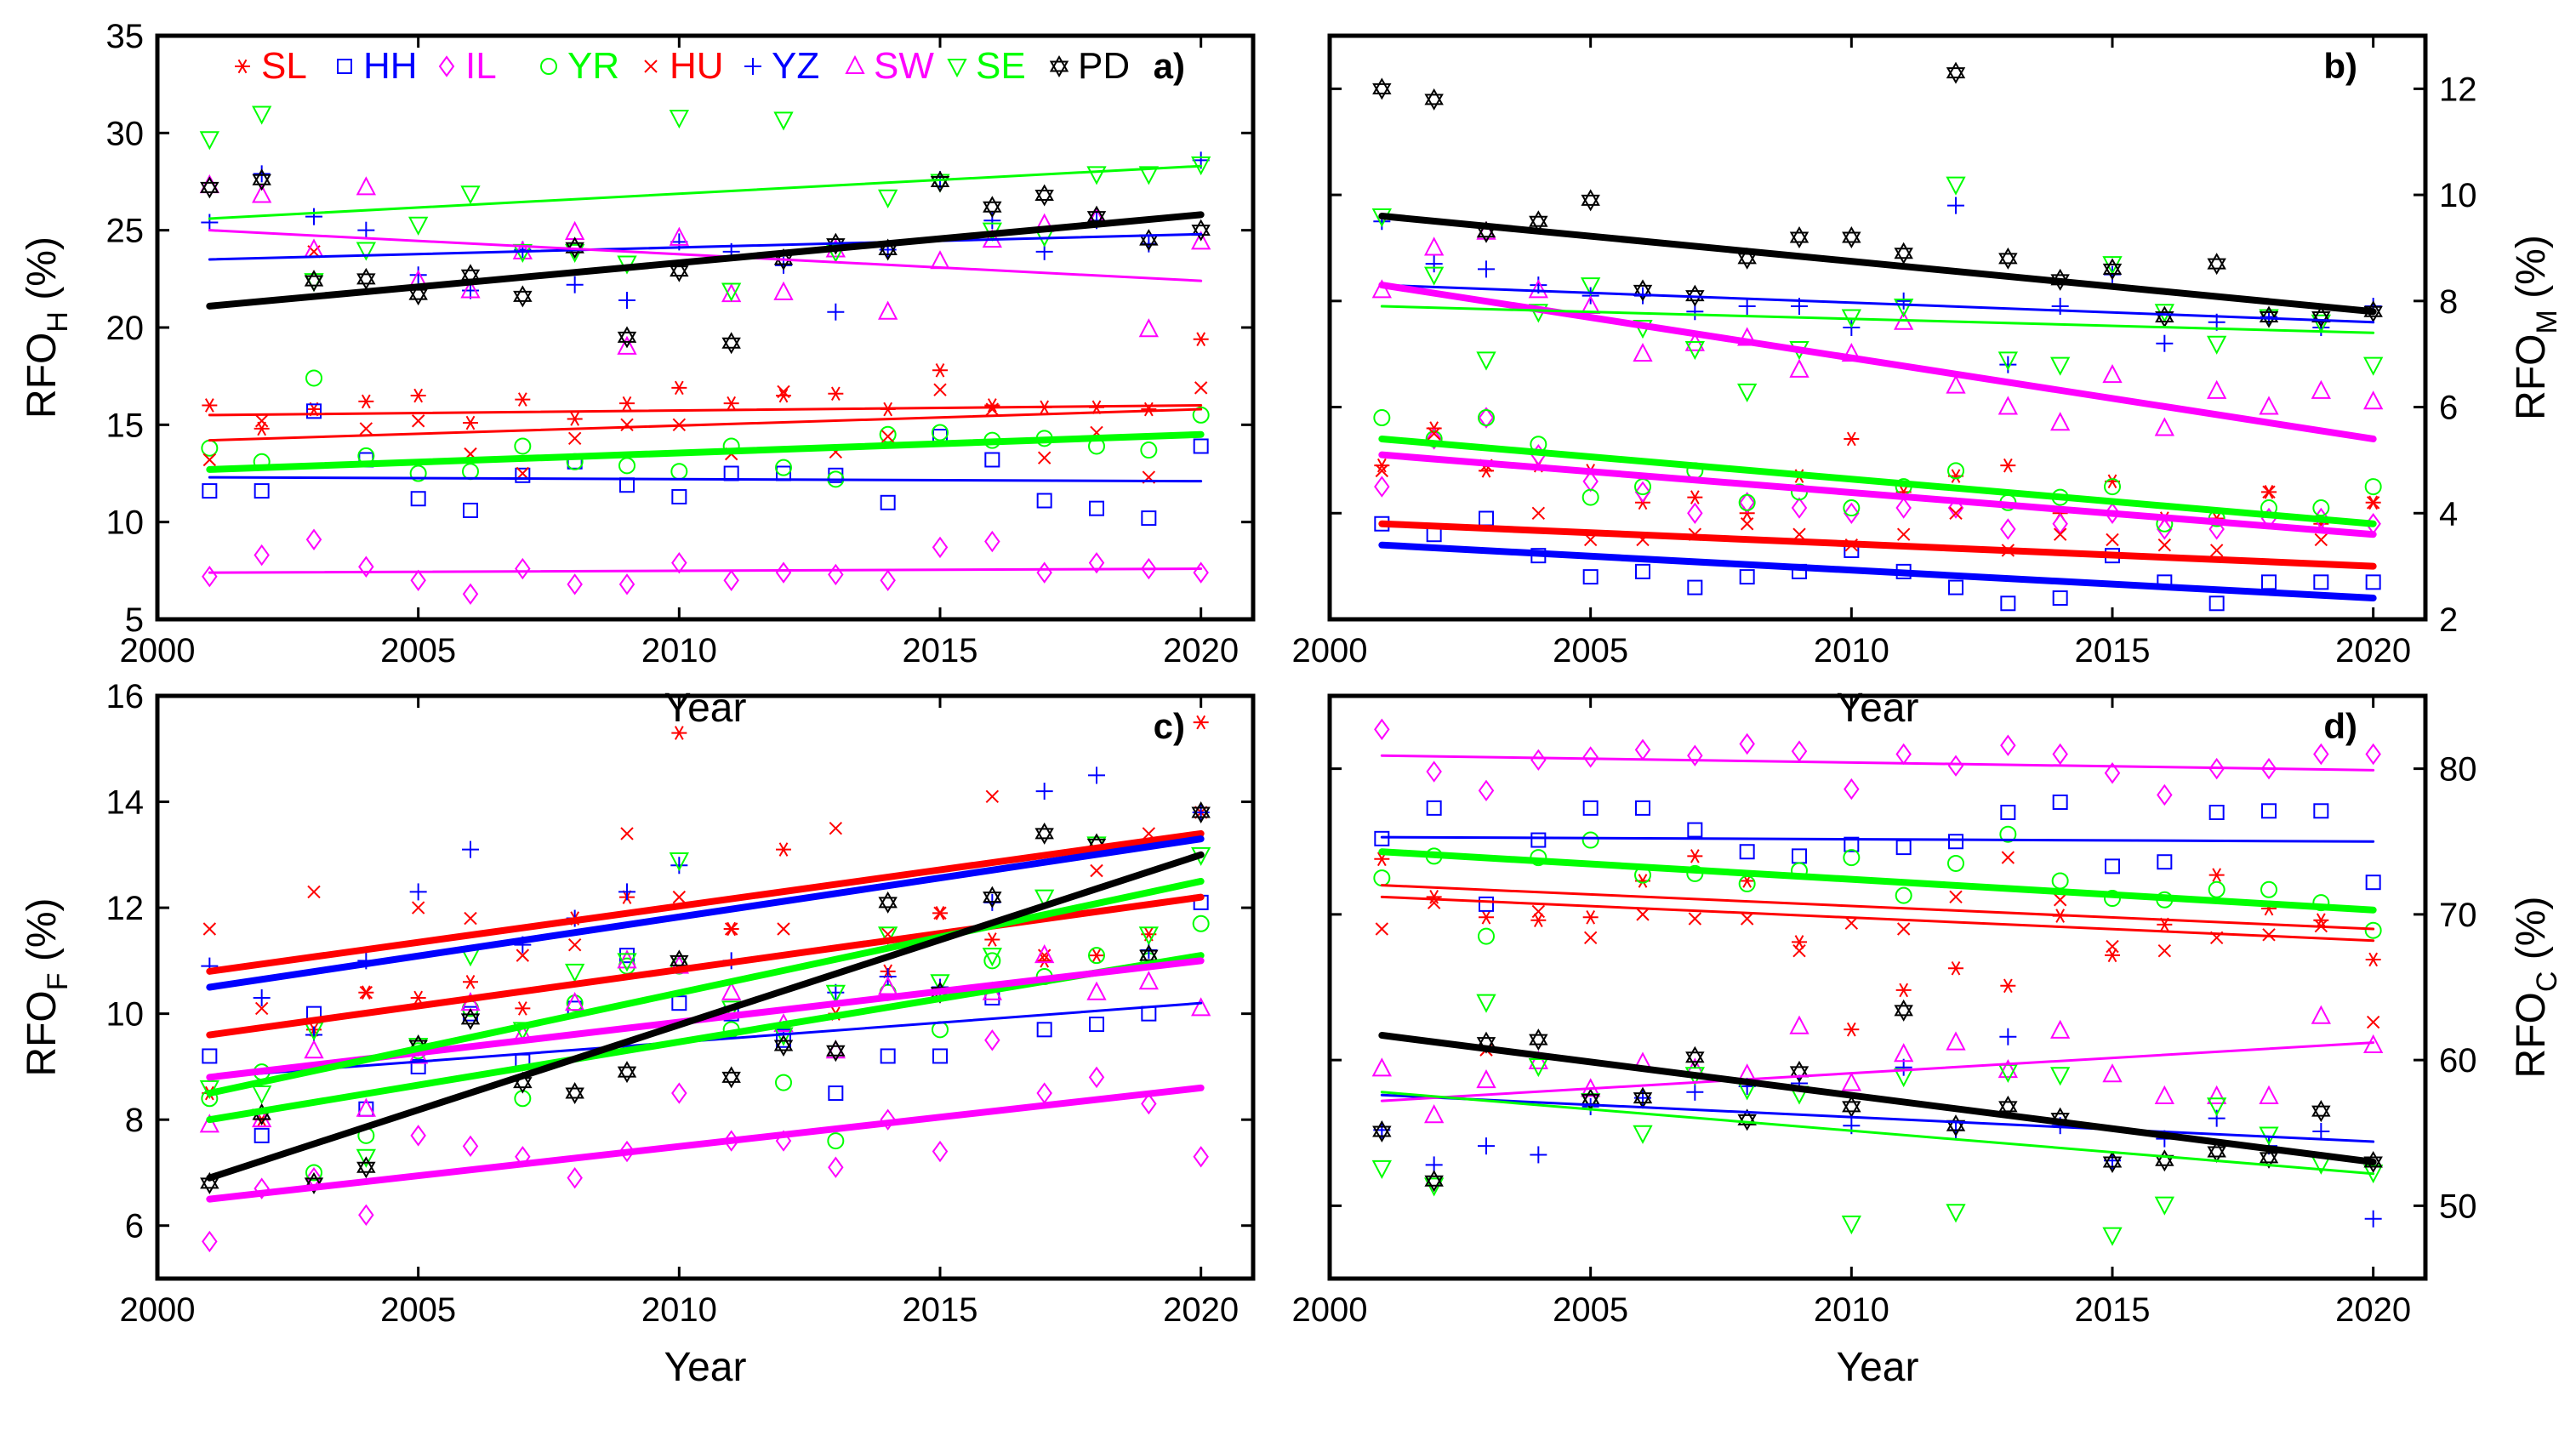 The height and width of the screenshot is (1430, 2576). Describe the element at coordinates (904, 66) in the screenshot. I see `legend-label: SW` at that location.